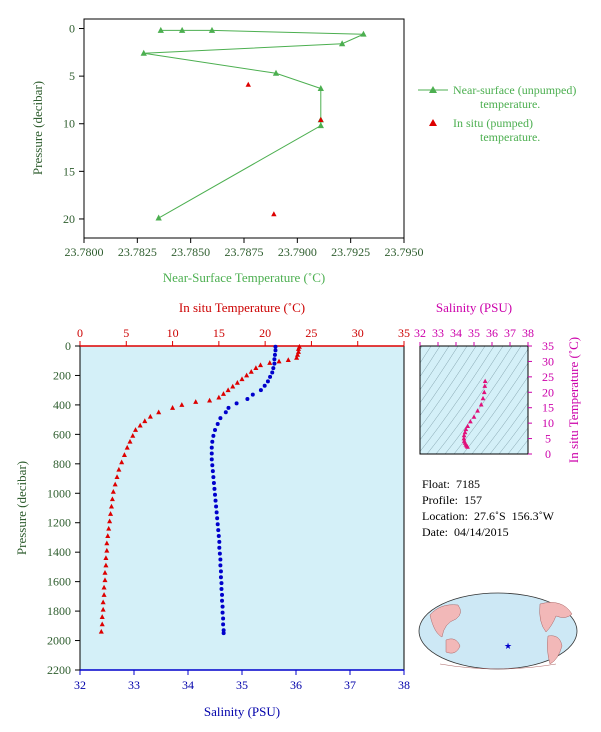 The image size is (601, 732). I want to click on temperature-tick-label: 20, so click(265, 333).